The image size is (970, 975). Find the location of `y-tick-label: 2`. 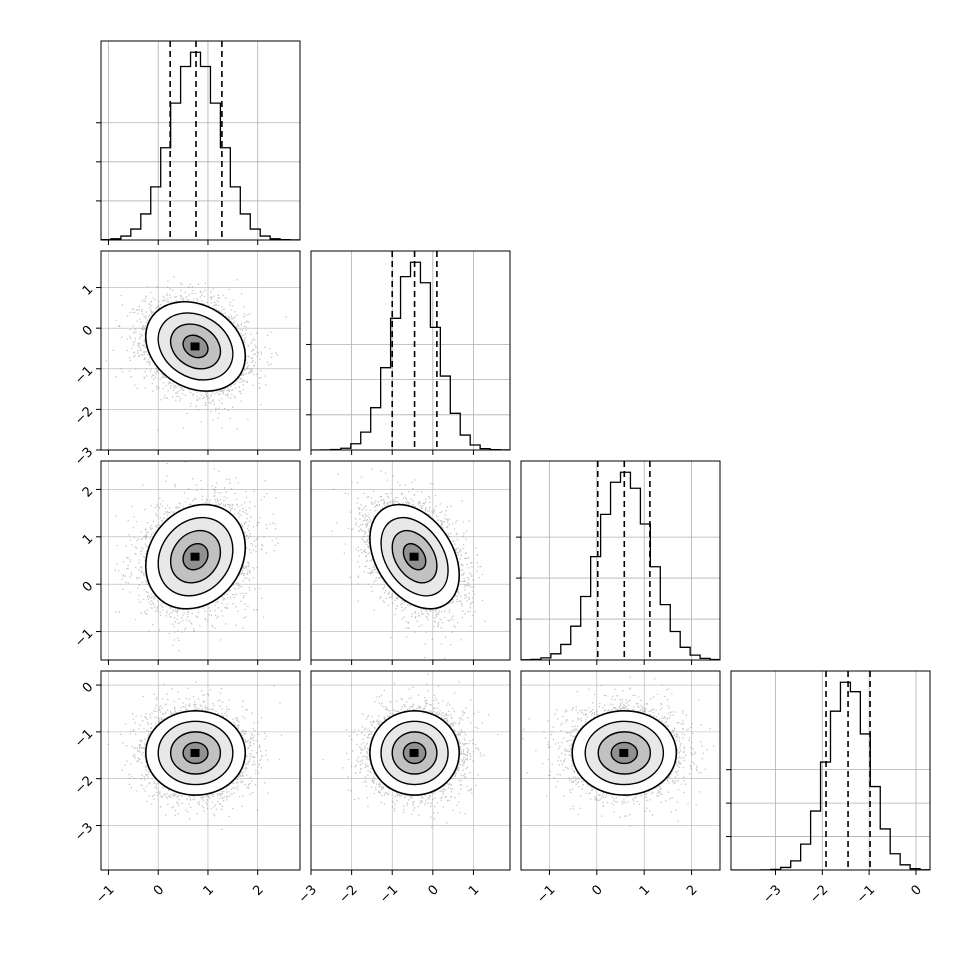

y-tick-label: 2 is located at coordinates (88, 492).